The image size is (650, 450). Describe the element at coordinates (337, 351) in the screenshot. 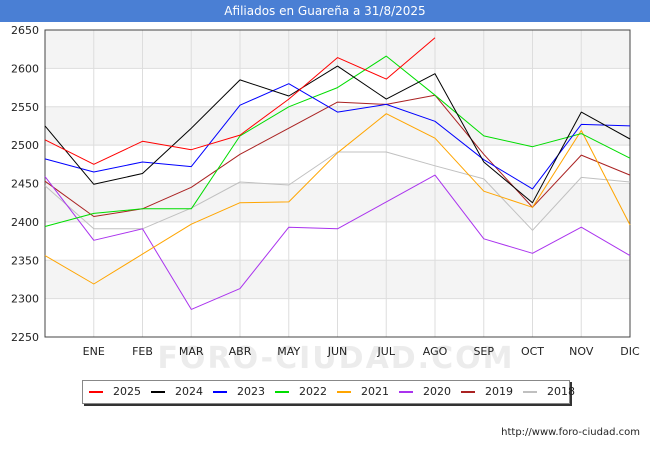

I see `x-tick-label: JUN` at that location.